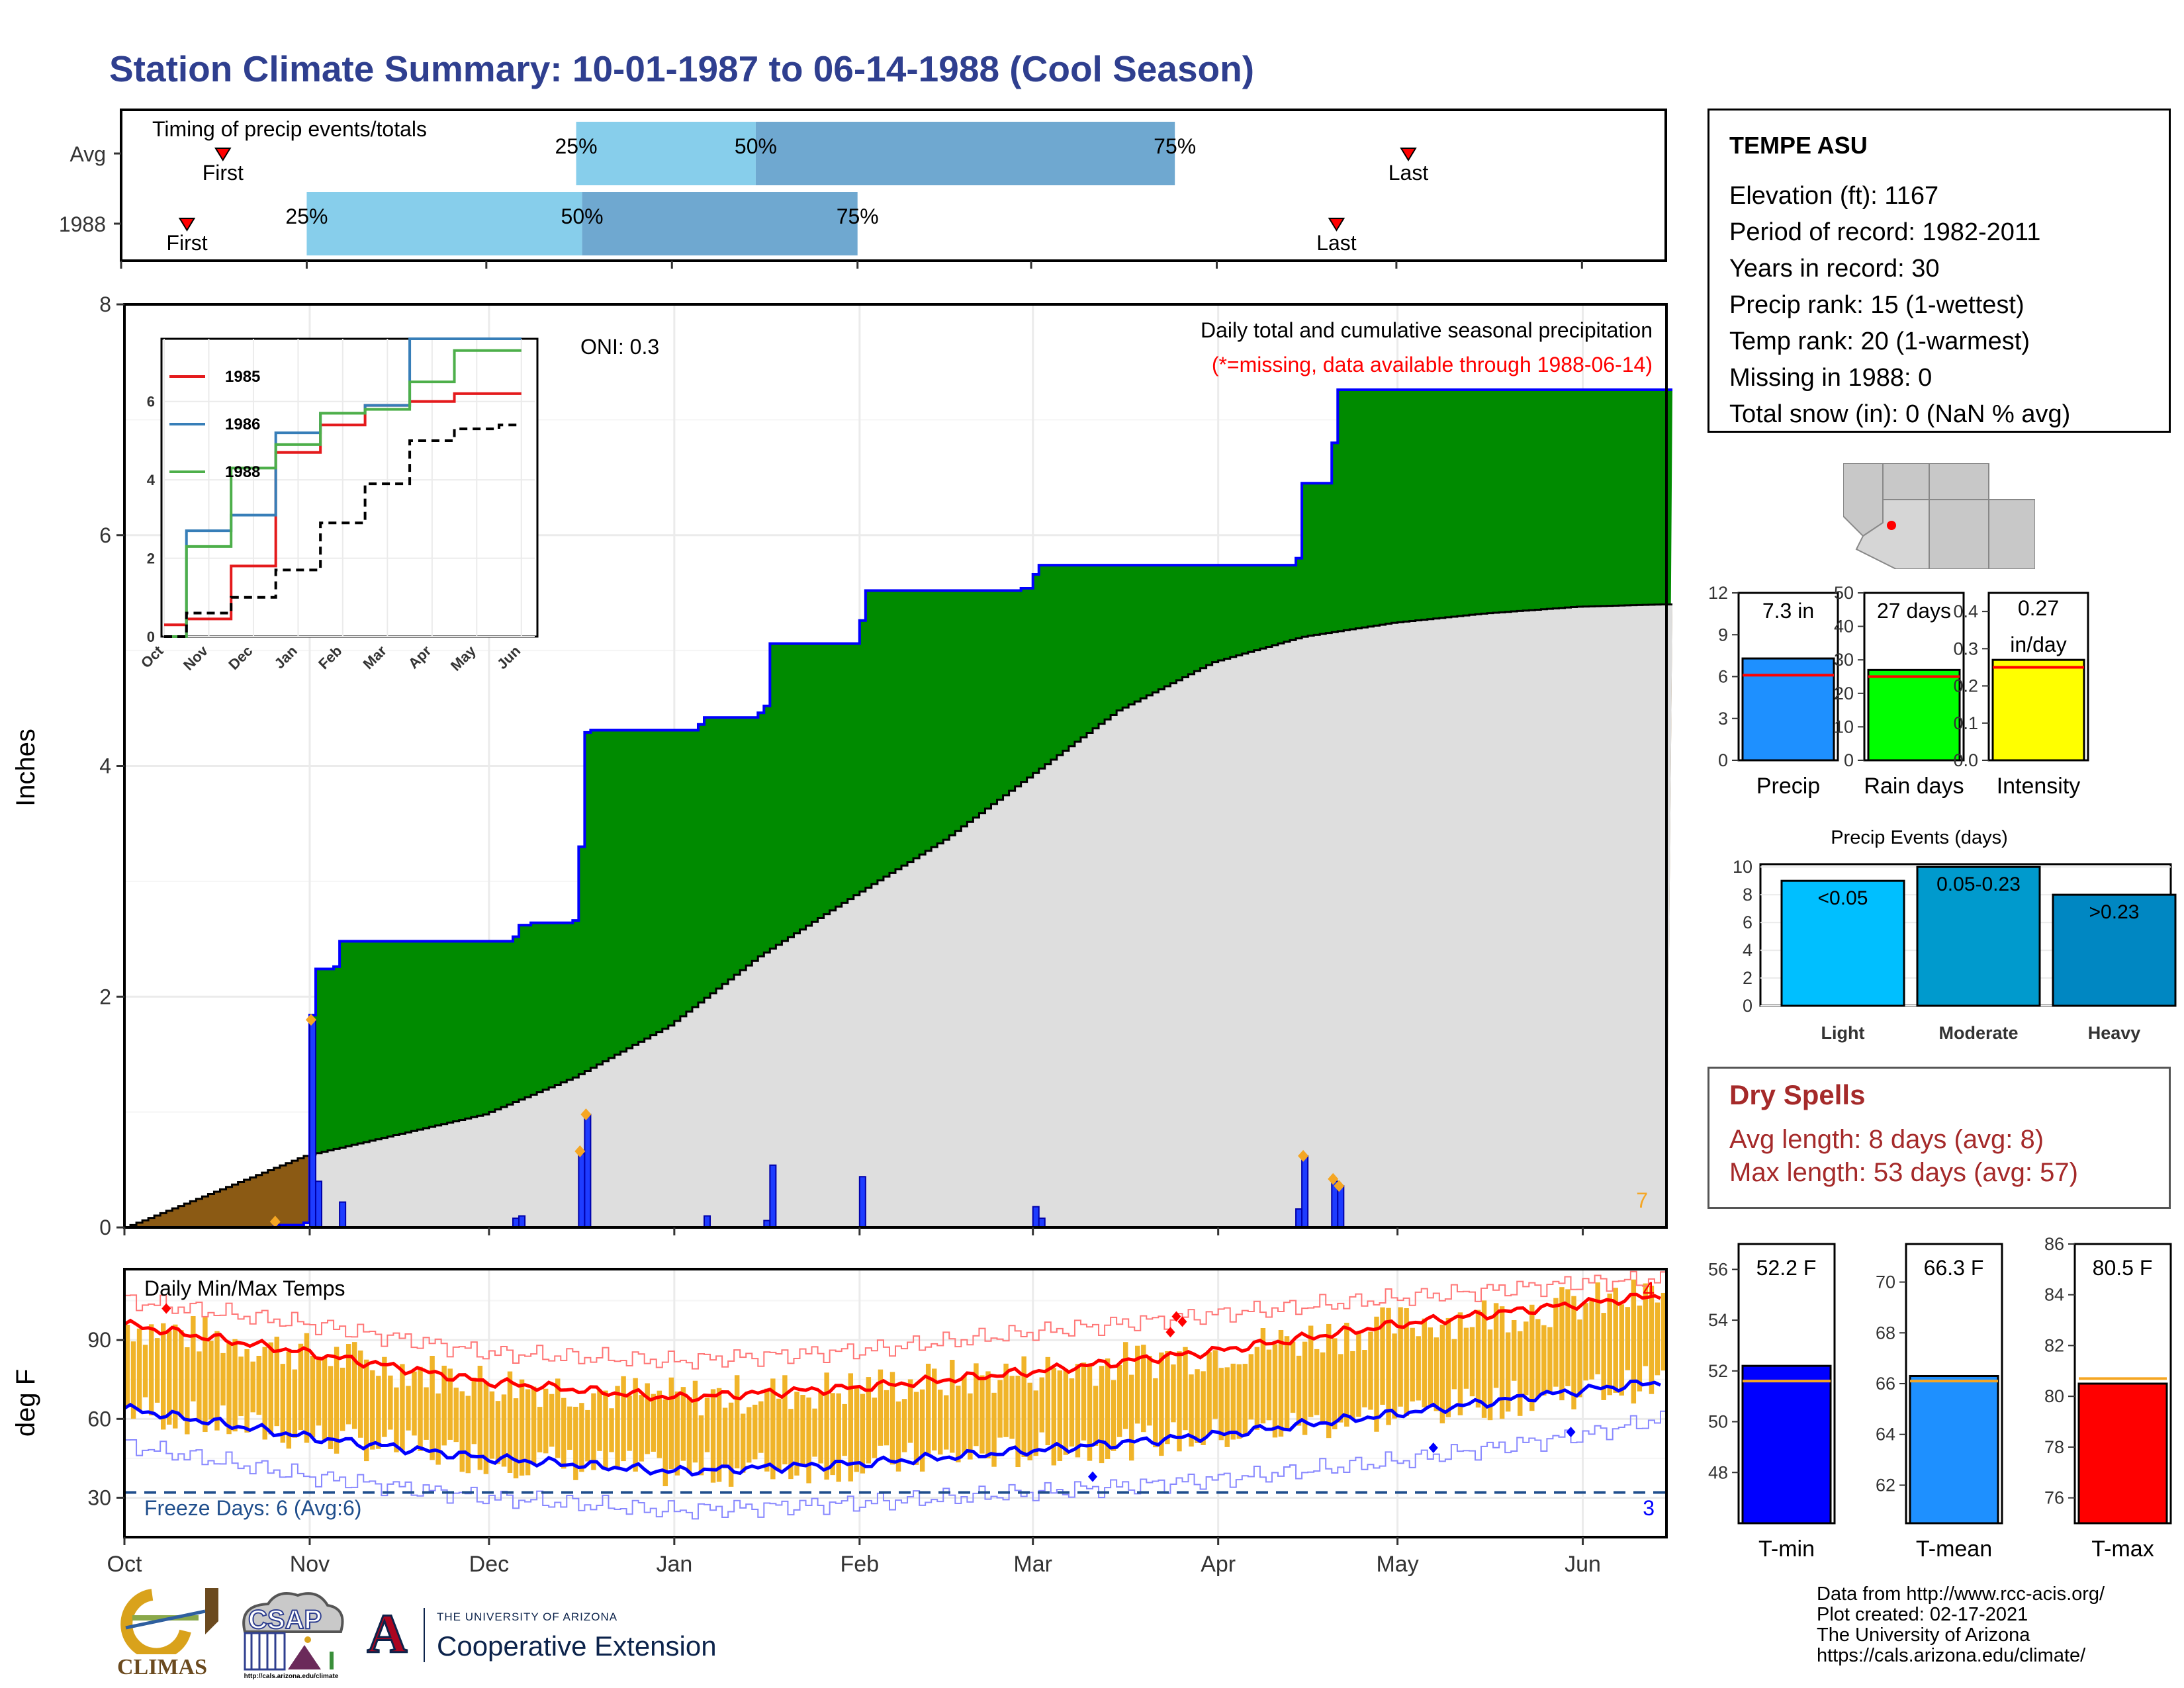 The width and height of the screenshot is (2184, 1688). I want to click on intensity-summary-unit: in/day, so click(2038, 644).